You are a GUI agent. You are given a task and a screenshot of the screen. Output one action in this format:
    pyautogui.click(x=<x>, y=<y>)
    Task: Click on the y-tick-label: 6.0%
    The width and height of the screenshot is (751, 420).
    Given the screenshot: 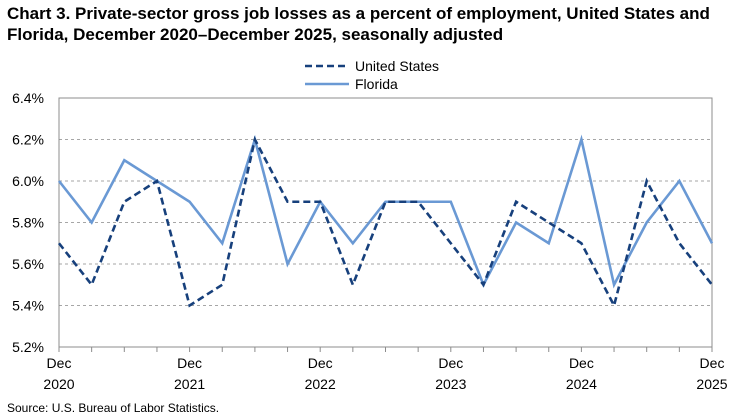 What is the action you would take?
    pyautogui.click(x=28, y=181)
    